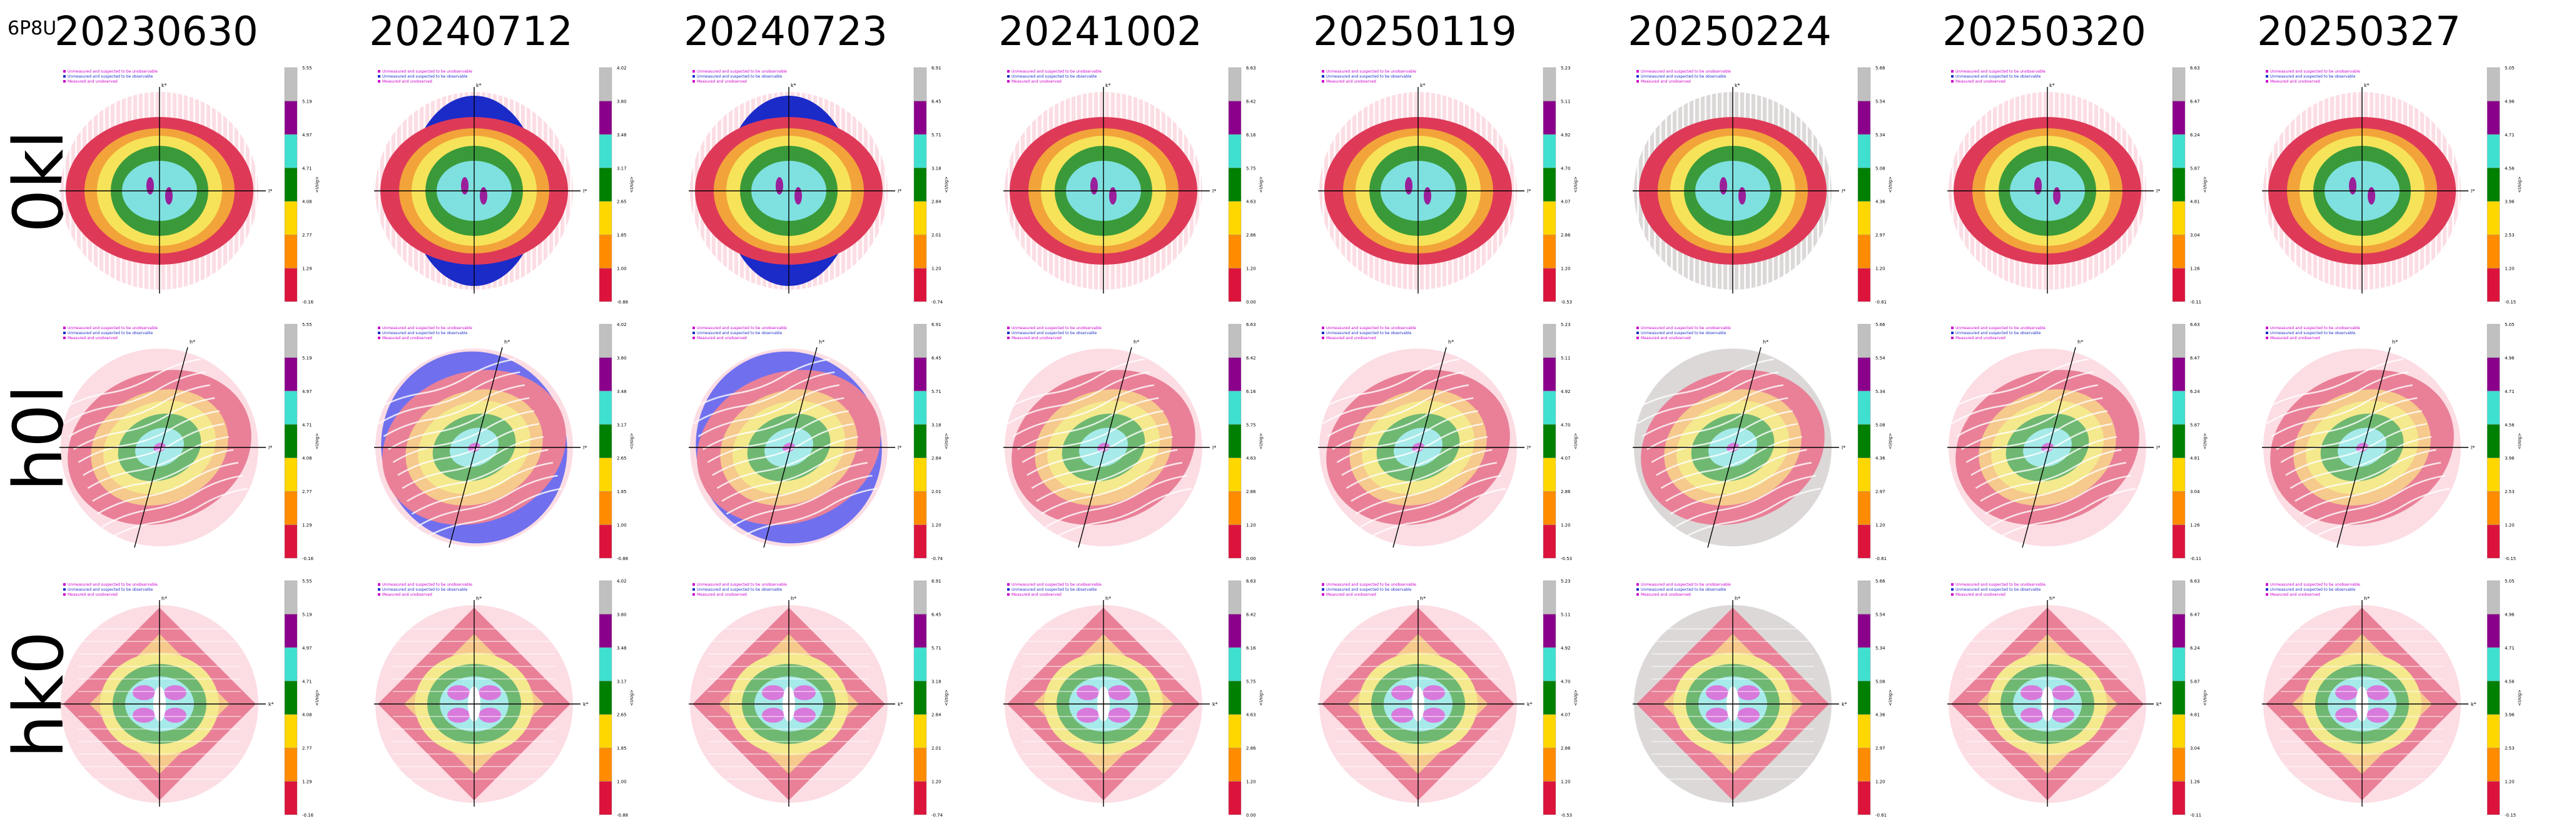 The image size is (2576, 826). Describe the element at coordinates (1880, 748) in the screenshot. I see `colorbar-tick: 2.97` at that location.